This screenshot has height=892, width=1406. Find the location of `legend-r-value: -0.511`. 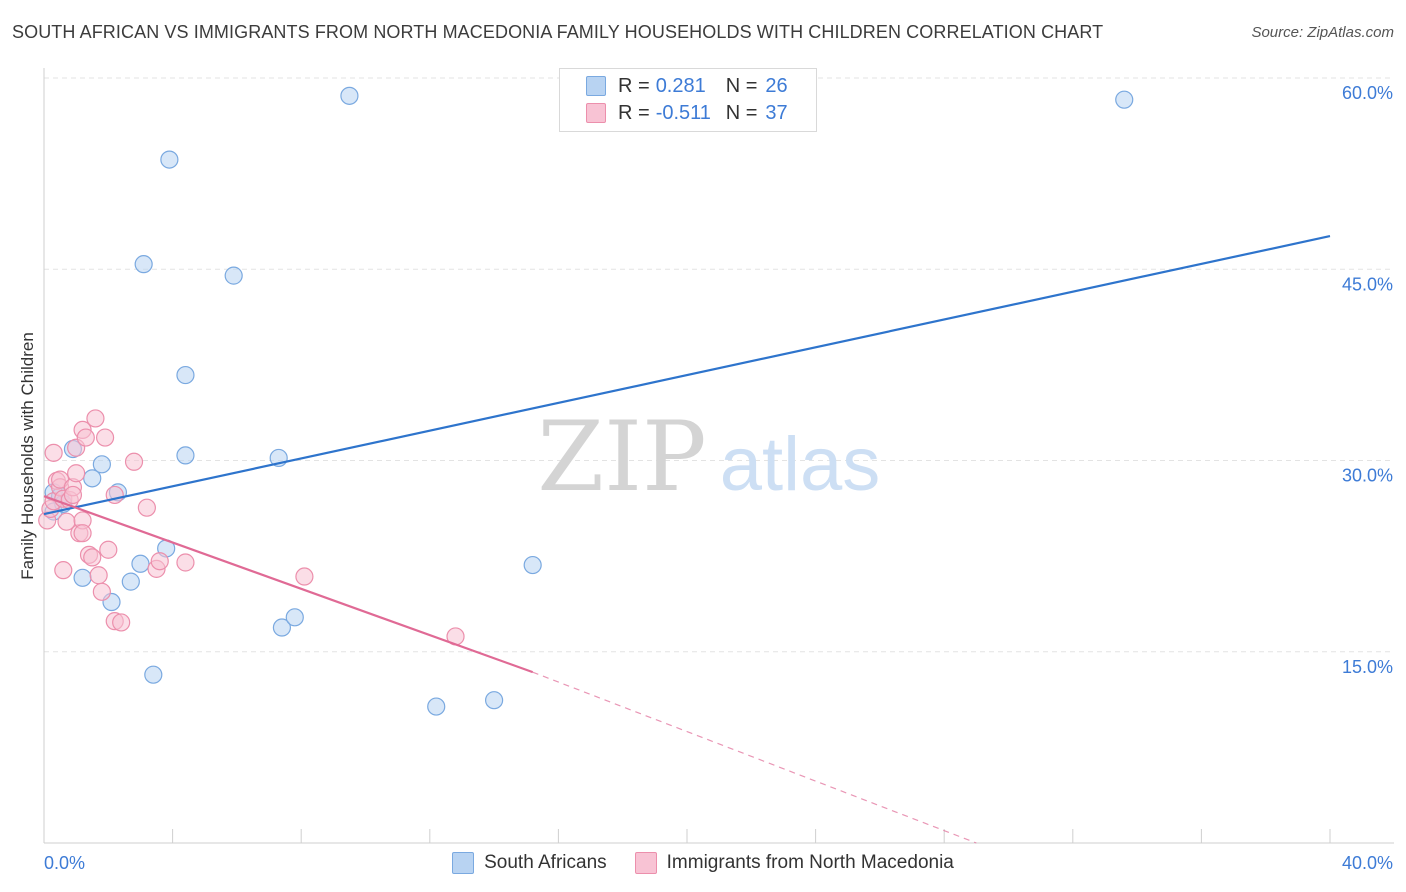

legend-r-value: -0.511 is located at coordinates (683, 112).